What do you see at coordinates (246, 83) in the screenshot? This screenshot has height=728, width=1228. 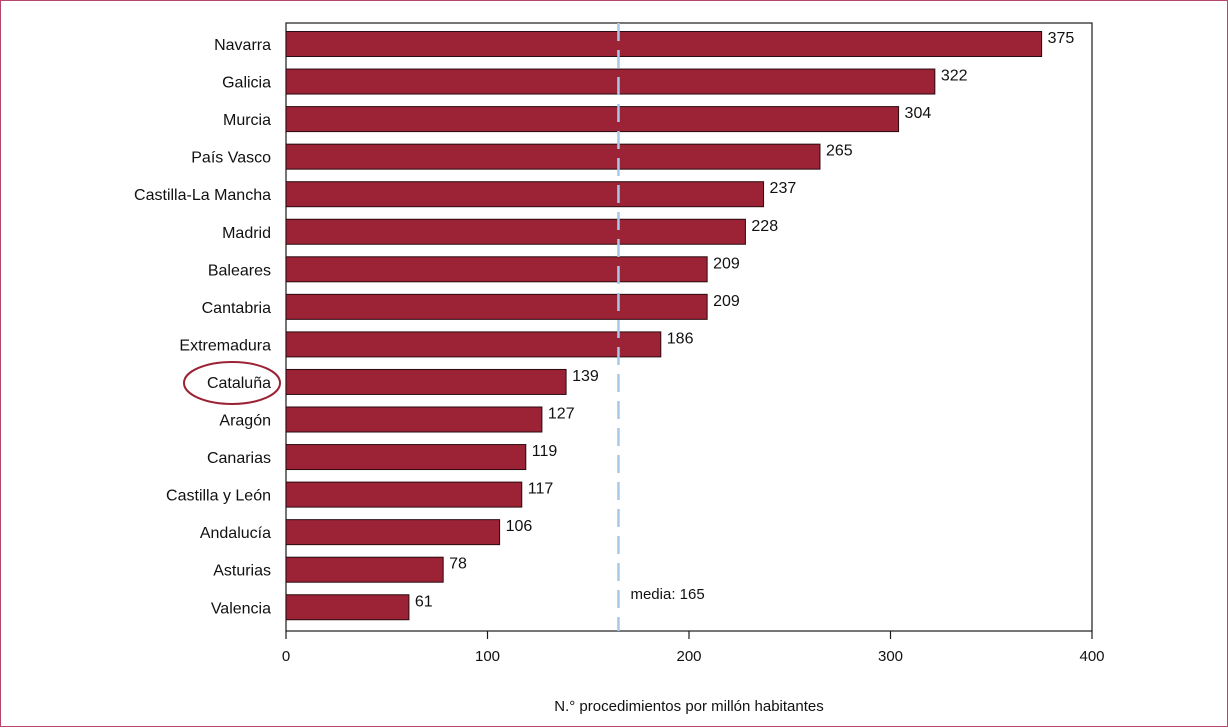 I see `category-label: Galicia` at bounding box center [246, 83].